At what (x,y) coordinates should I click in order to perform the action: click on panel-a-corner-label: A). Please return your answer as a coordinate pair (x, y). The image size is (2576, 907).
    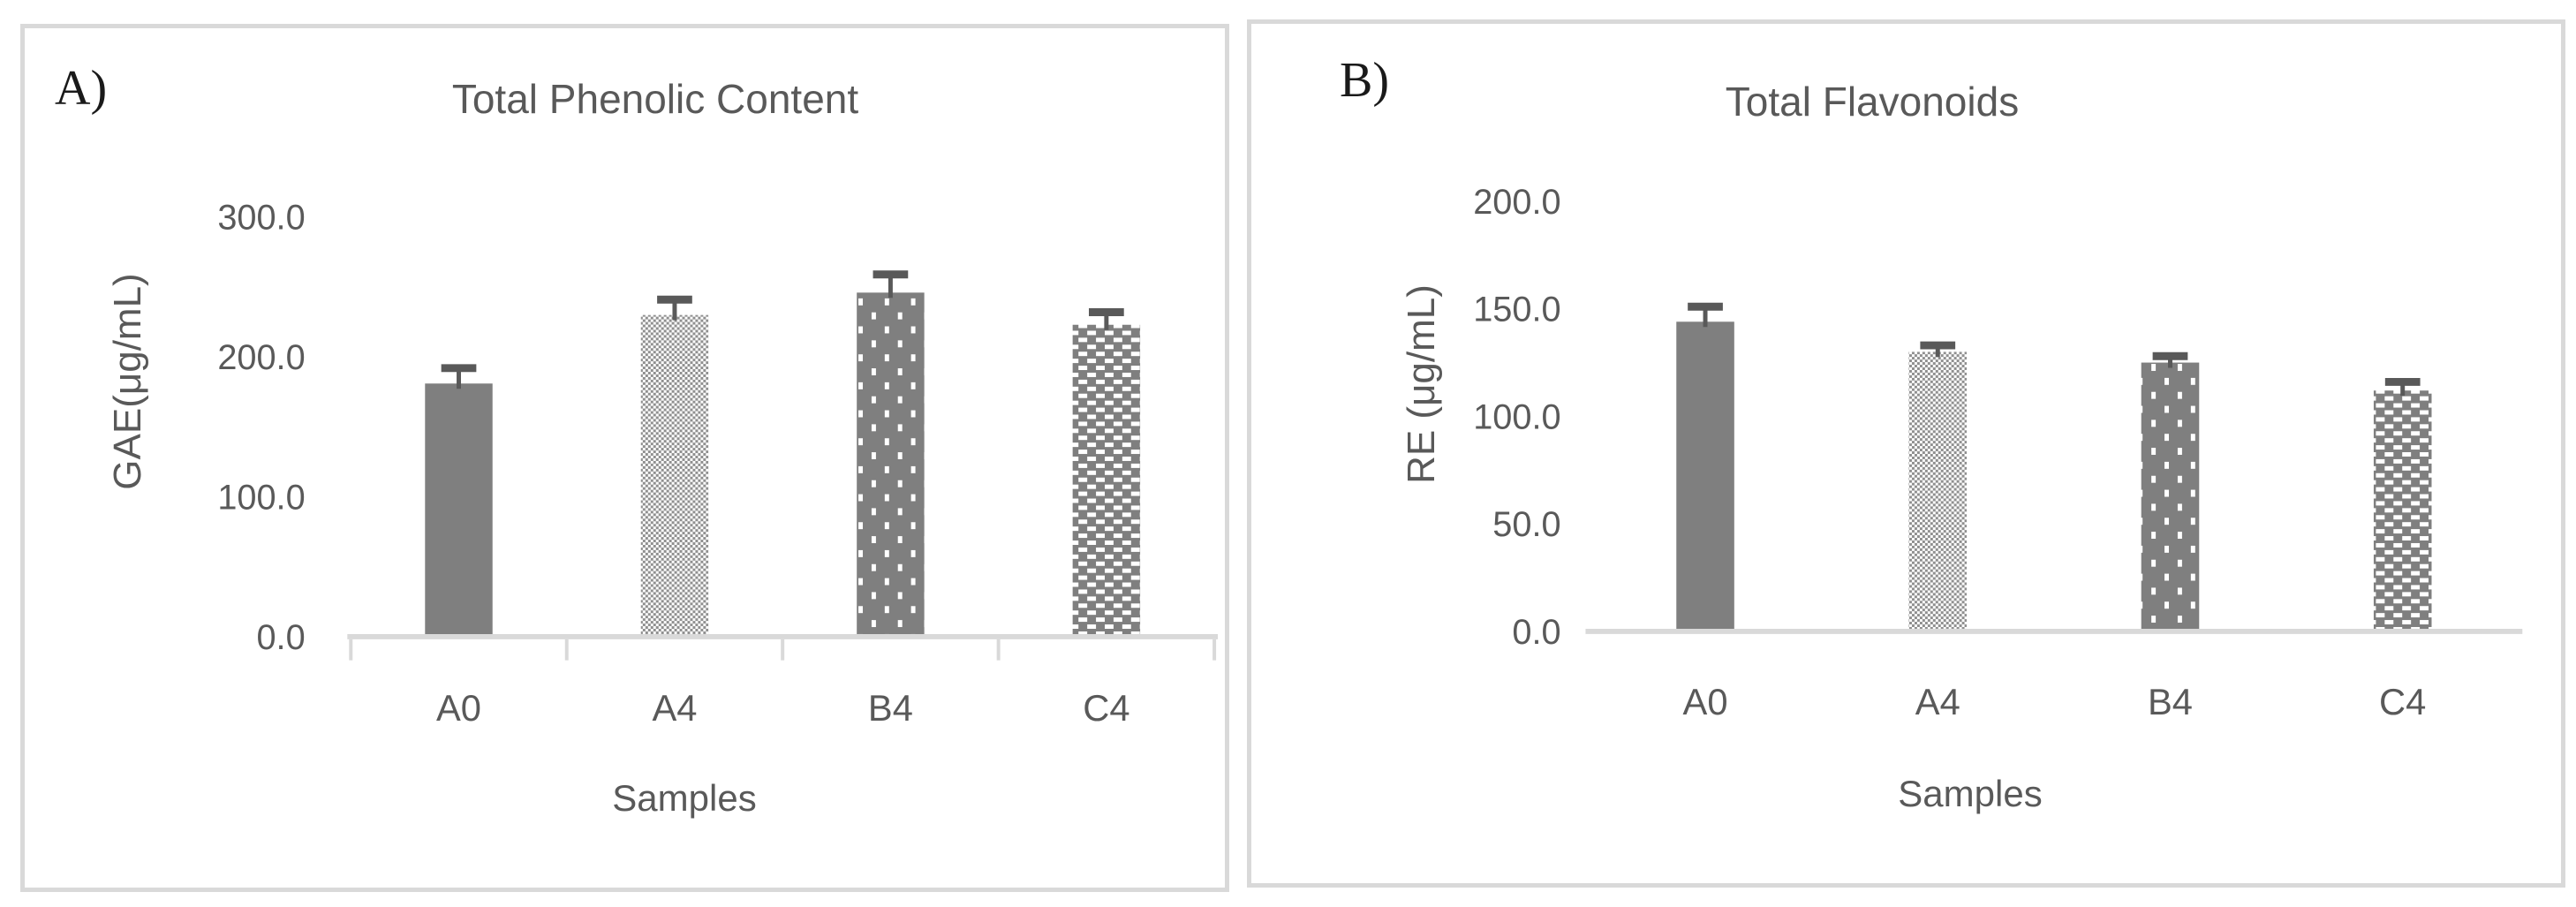
    Looking at the image, I should click on (81, 88).